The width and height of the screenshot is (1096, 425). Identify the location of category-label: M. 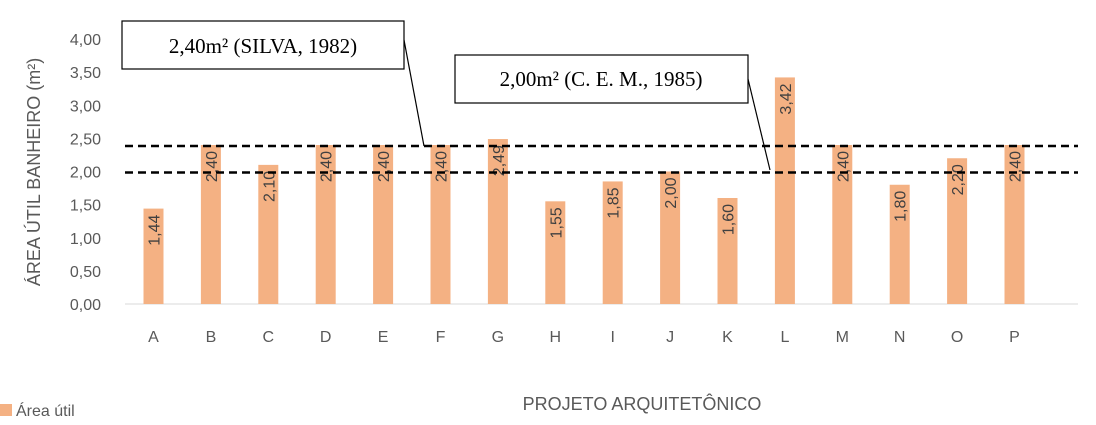
(842, 337).